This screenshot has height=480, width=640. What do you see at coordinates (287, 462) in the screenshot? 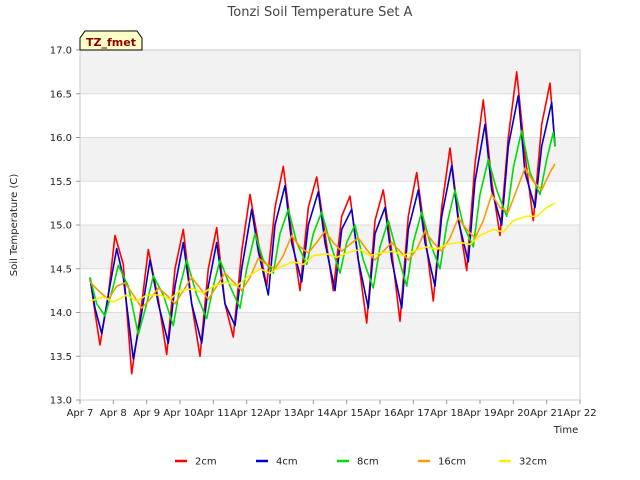
I see `legend-label: 4cm` at bounding box center [287, 462].